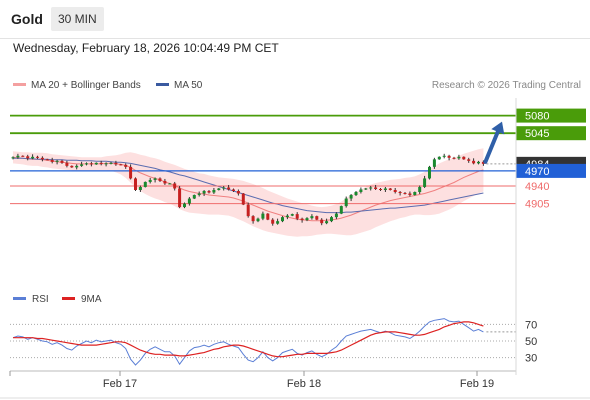 The height and width of the screenshot is (400, 590). What do you see at coordinates (531, 359) in the screenshot?
I see `rsi-tick-30: 30` at bounding box center [531, 359].